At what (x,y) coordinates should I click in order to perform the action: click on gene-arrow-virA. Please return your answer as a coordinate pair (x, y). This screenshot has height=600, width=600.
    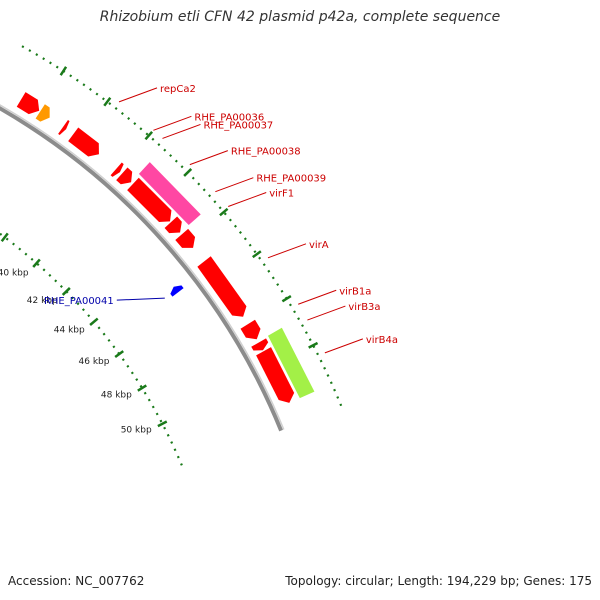
    Looking at the image, I should click on (222, 286).